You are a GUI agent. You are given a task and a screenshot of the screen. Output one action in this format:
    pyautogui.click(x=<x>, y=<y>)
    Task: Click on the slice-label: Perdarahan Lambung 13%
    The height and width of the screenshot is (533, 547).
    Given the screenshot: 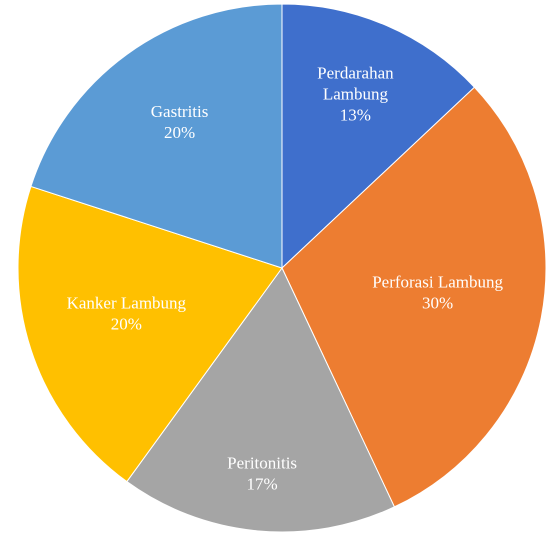 What is the action you would take?
    pyautogui.click(x=355, y=93)
    